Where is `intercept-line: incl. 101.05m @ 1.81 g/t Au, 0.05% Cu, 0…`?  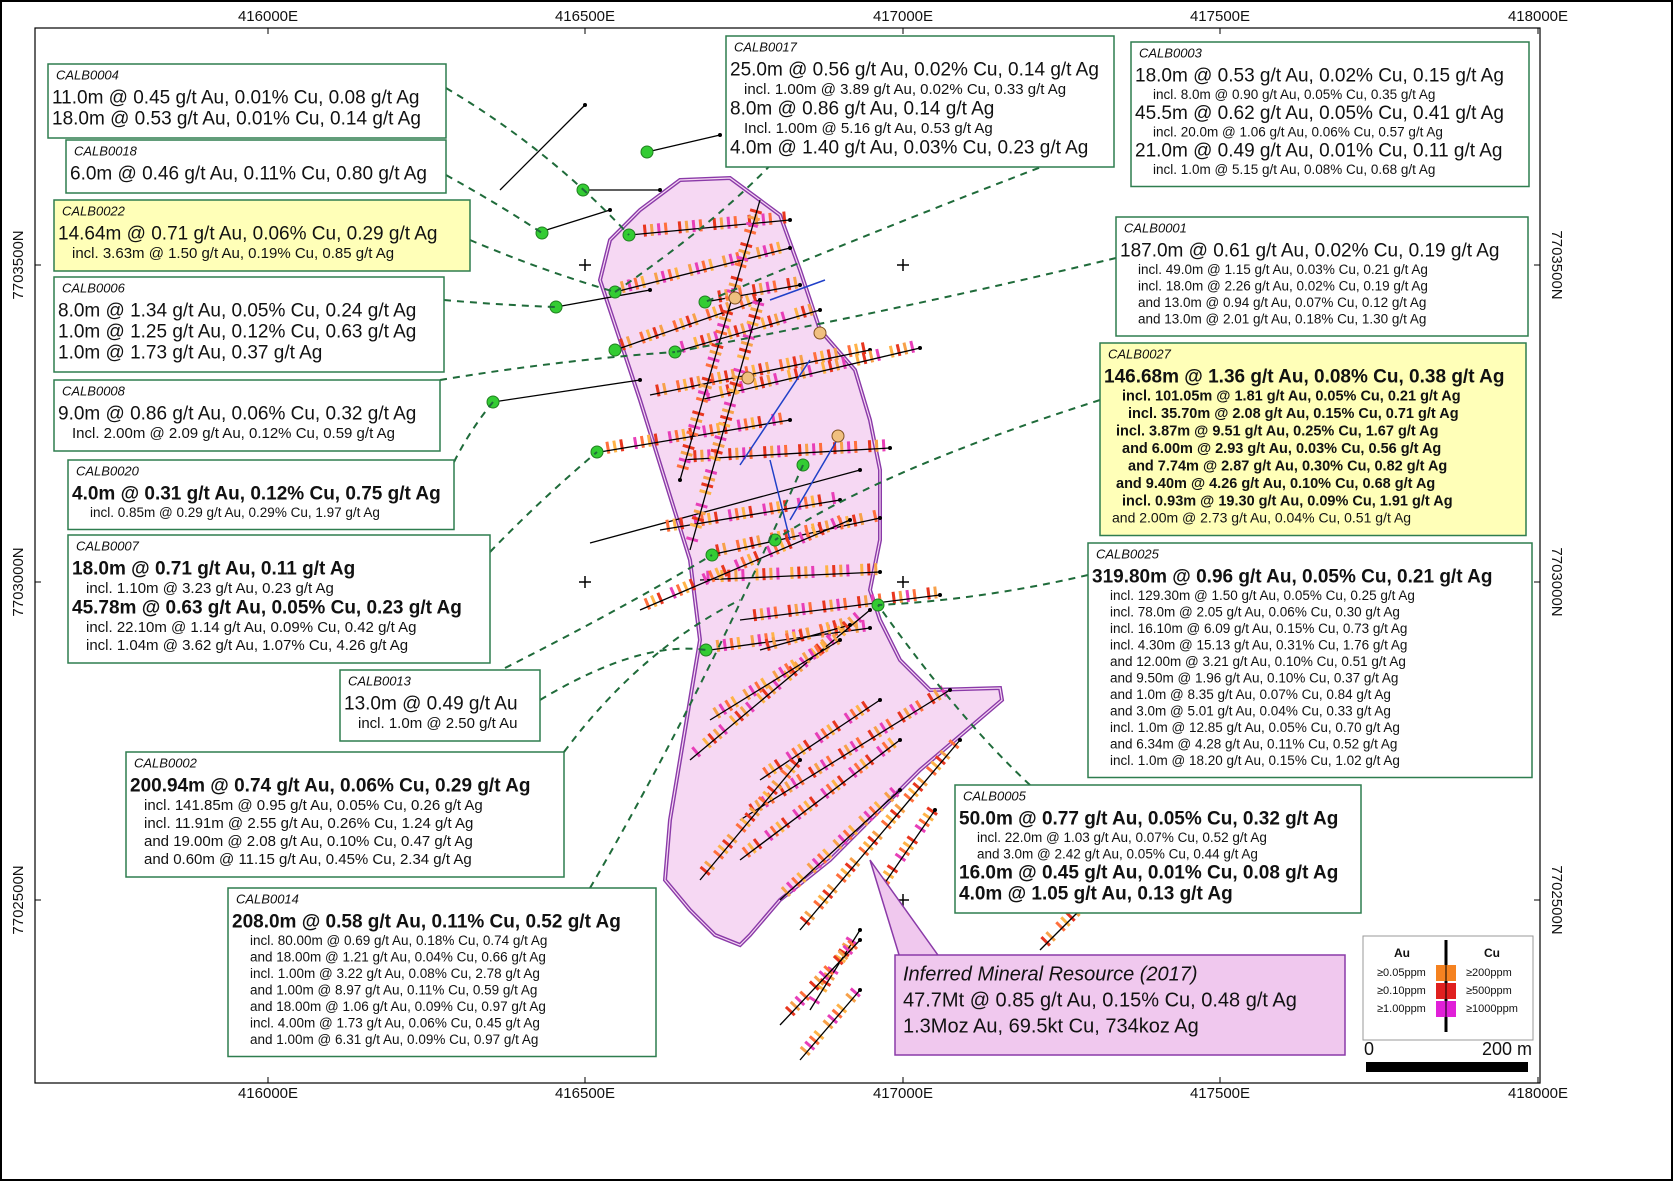 intercept-line: incl. 101.05m @ 1.81 g/t Au, 0.05% Cu, 0… is located at coordinates (1291, 397).